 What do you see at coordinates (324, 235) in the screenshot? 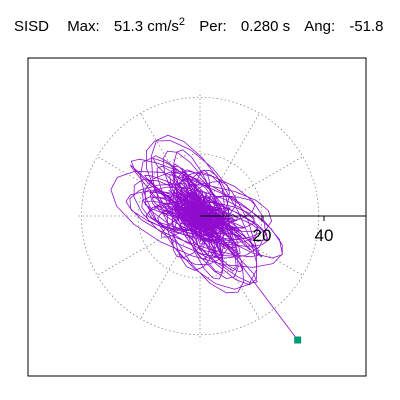
I see `radial-tick-label: 40` at bounding box center [324, 235].